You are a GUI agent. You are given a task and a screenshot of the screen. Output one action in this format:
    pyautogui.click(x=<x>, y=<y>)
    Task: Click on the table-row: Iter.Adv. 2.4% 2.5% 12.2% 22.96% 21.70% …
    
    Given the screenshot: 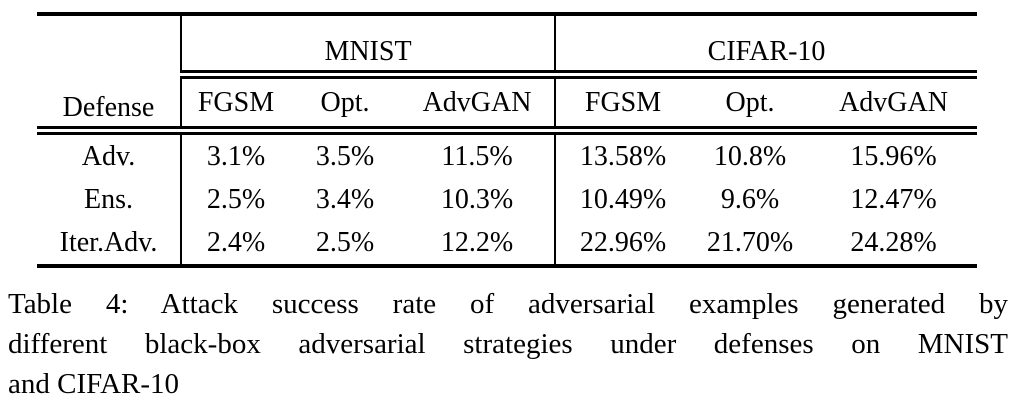 What is the action you would take?
    pyautogui.click(x=507, y=243)
    